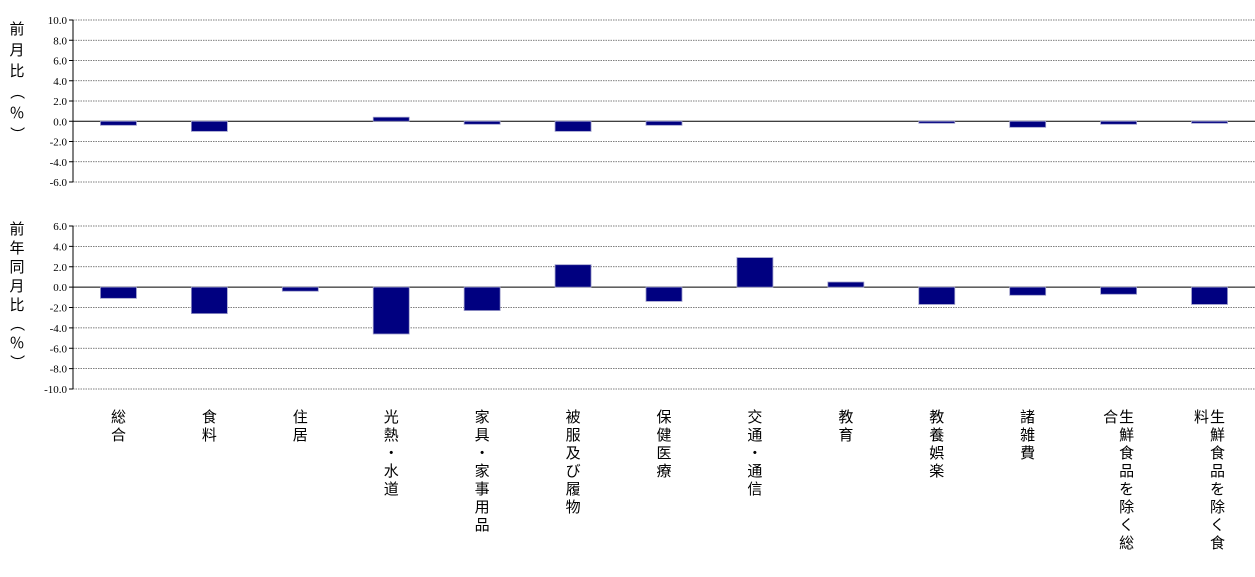  What do you see at coordinates (573, 507) in the screenshot?
I see `x-category-label-char: 物` at bounding box center [573, 507].